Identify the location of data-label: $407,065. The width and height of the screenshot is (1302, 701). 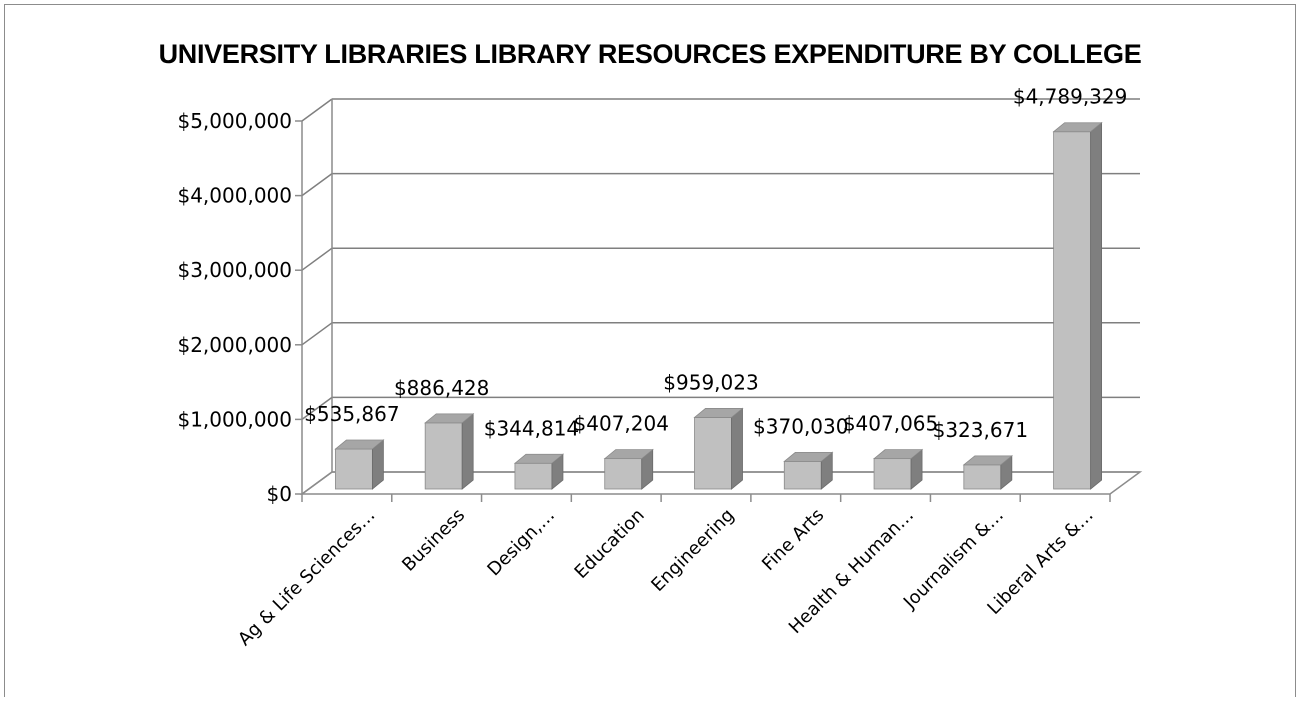
(890, 424).